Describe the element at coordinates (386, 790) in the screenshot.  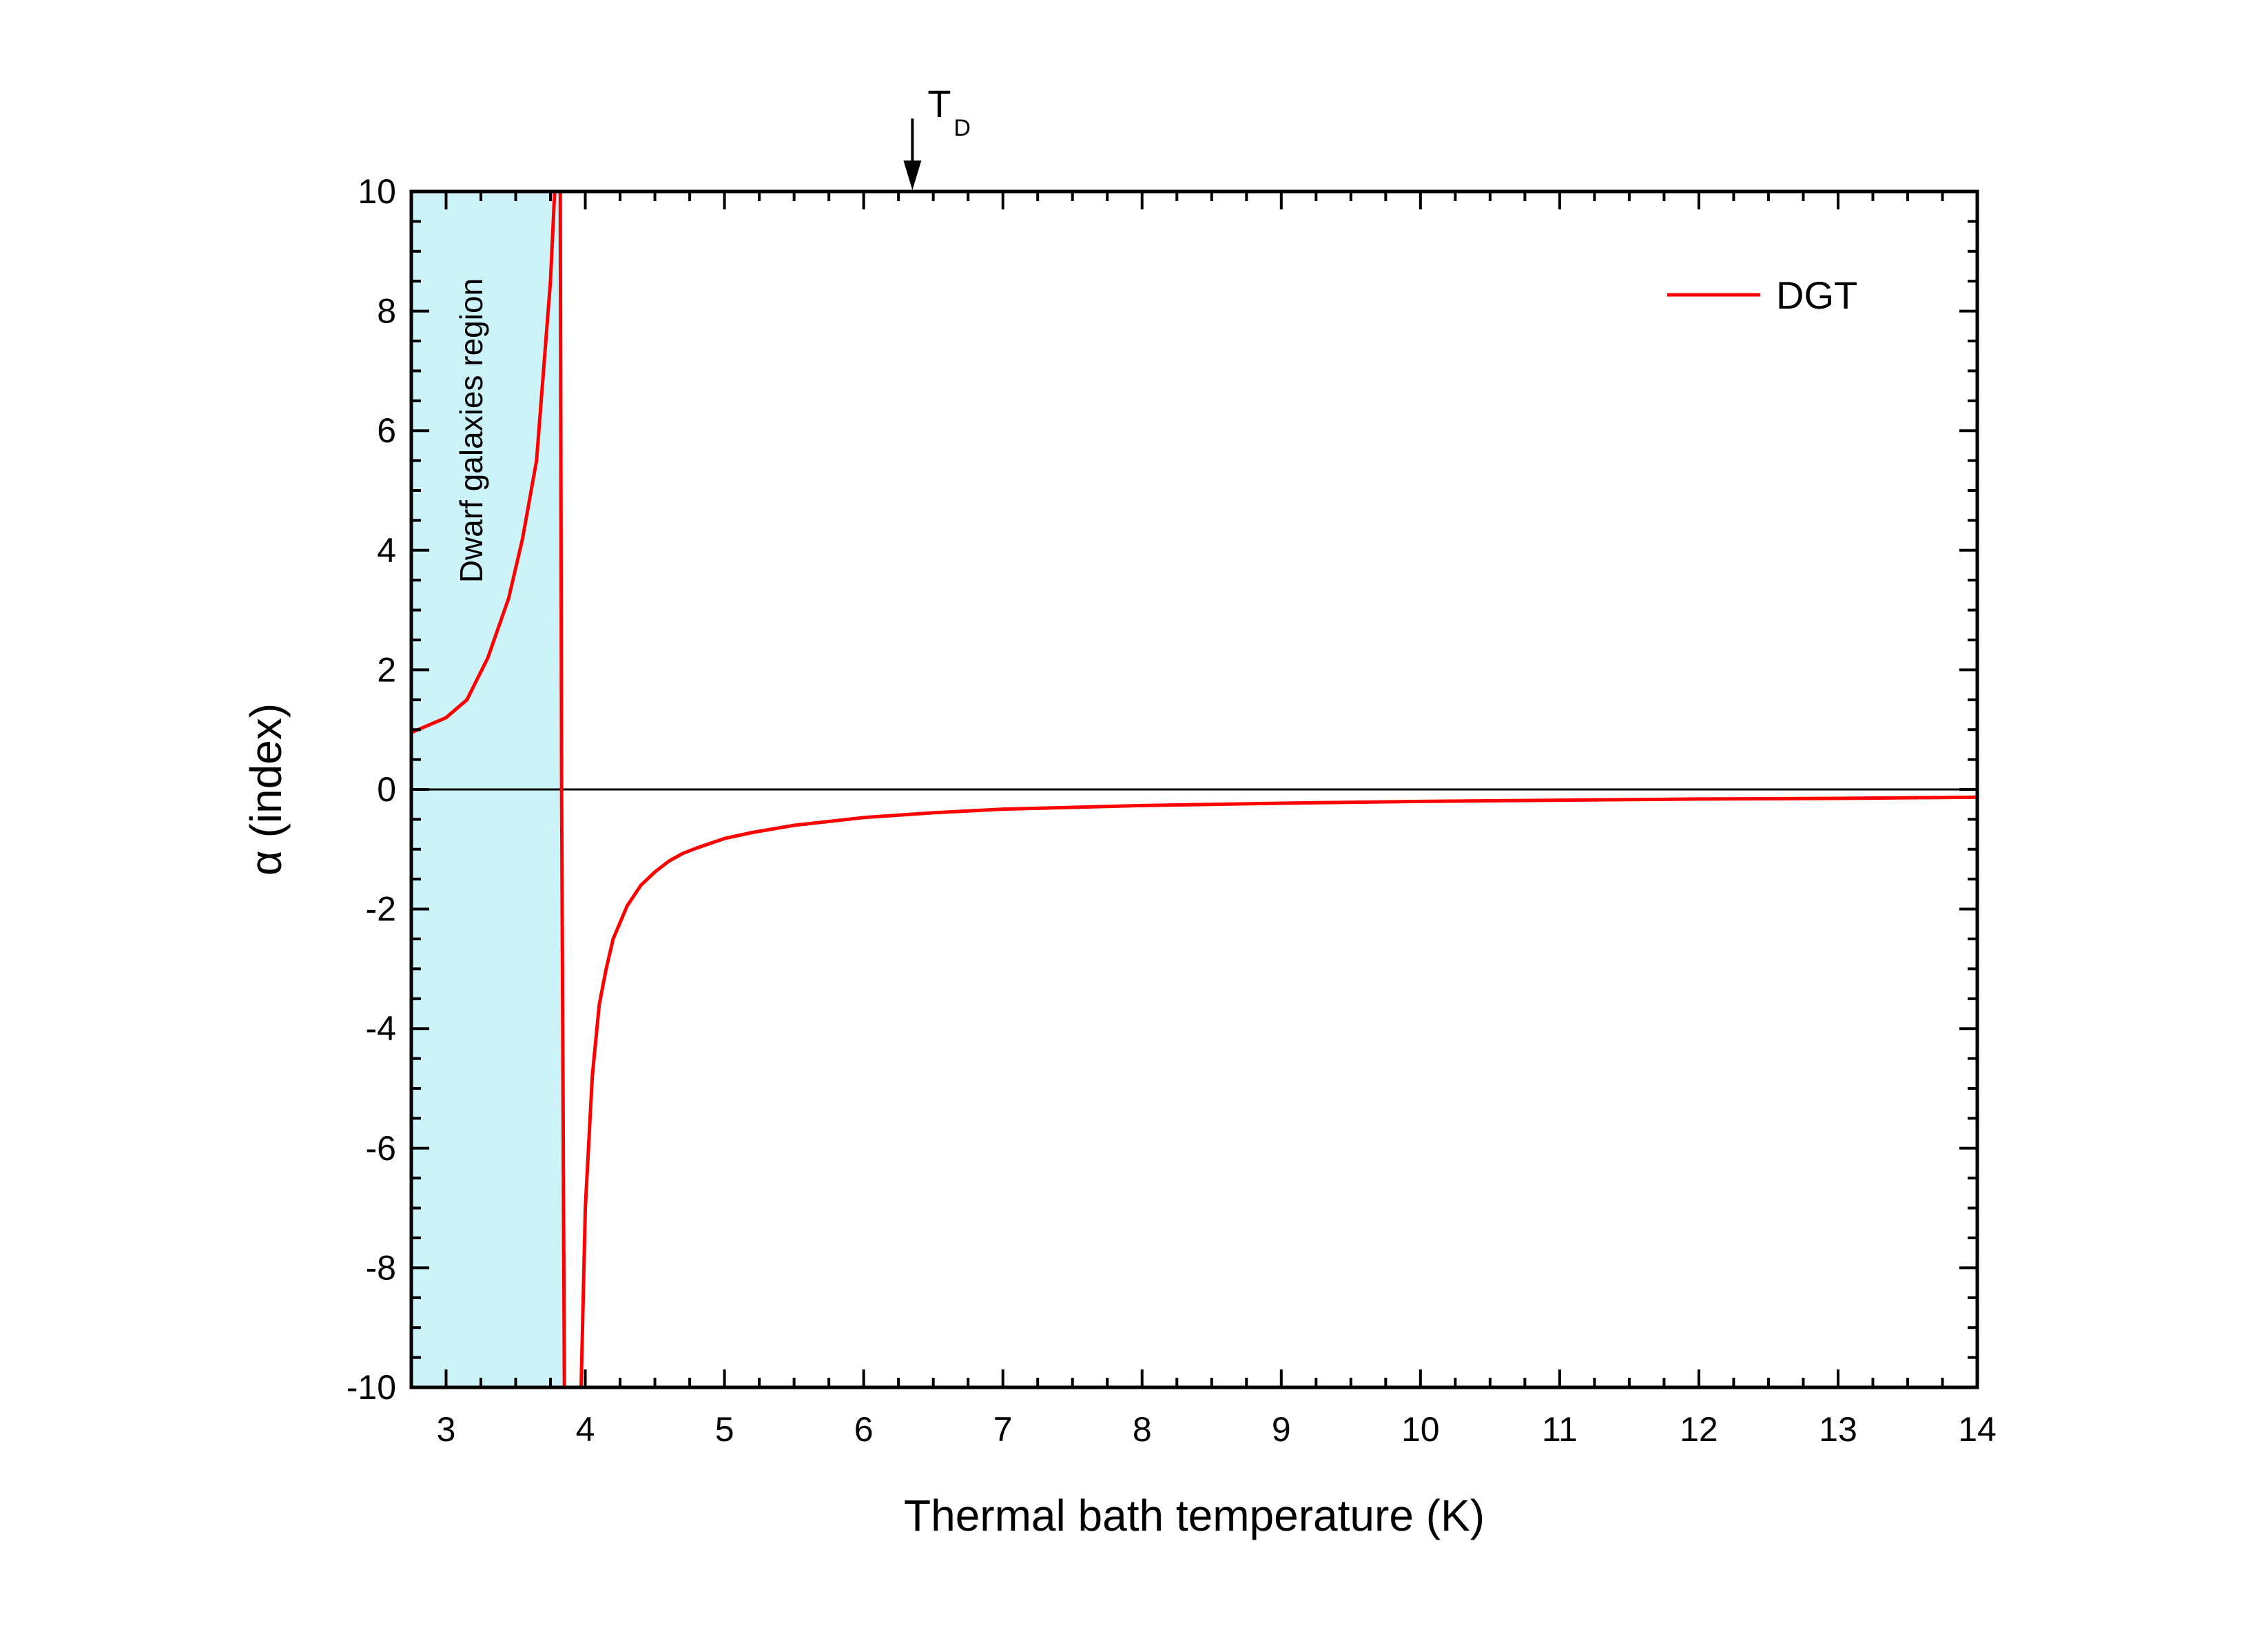
I see `y-tick-label: 0` at that location.